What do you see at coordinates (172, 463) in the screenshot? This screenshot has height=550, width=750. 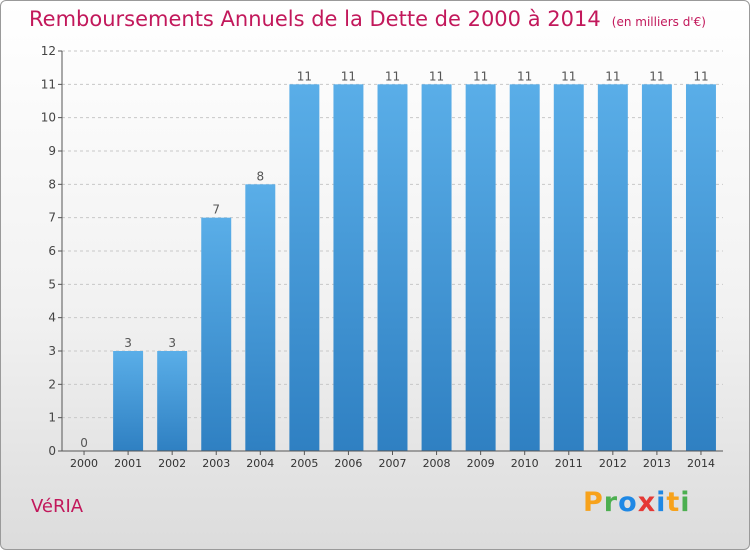 I see `x-tick-label: 2002` at bounding box center [172, 463].